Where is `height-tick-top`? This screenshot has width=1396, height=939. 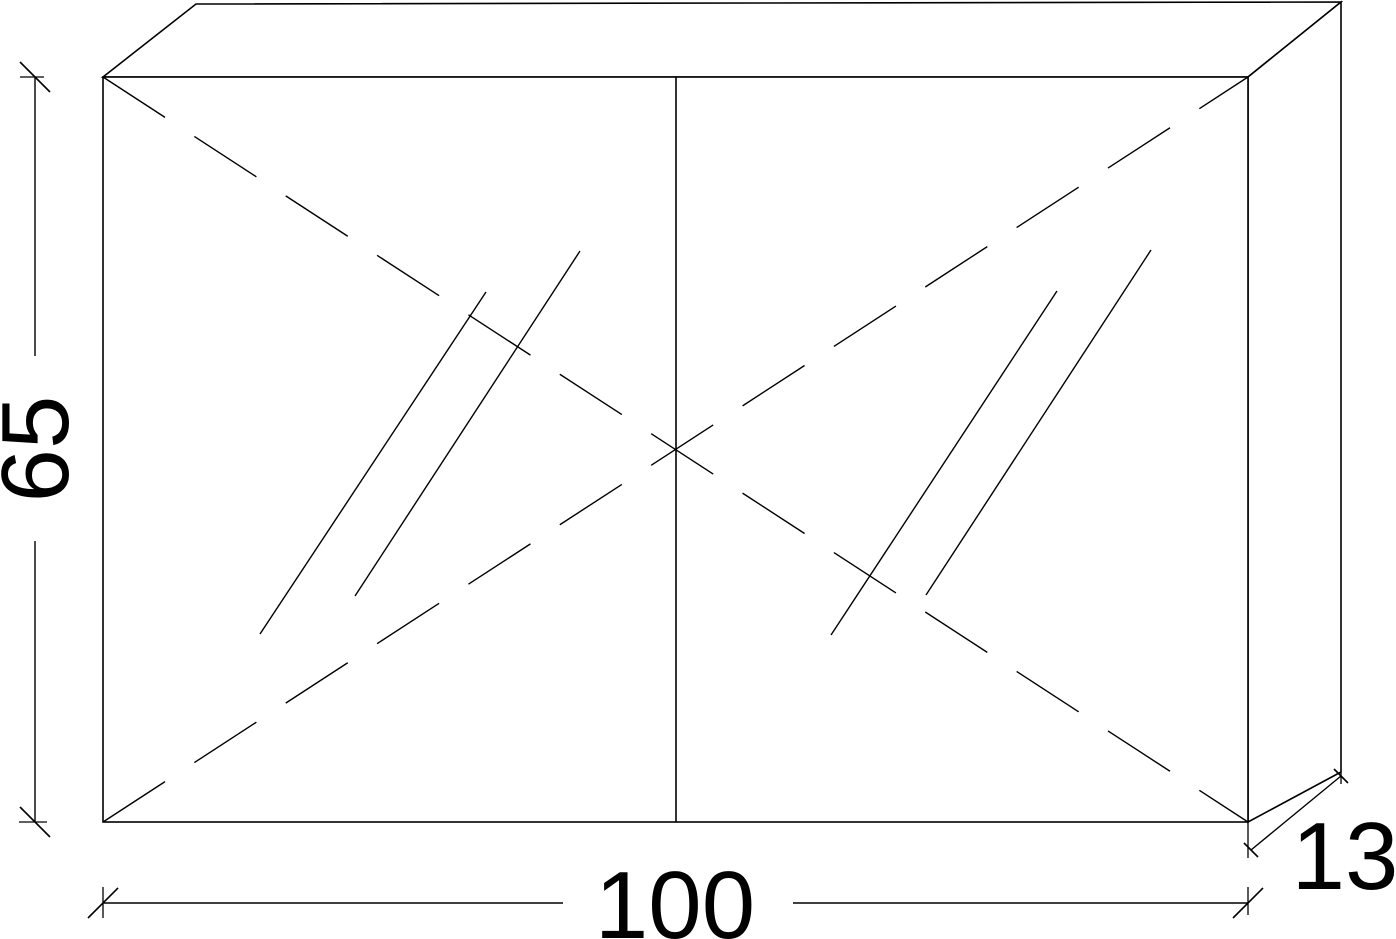
height-tick-top is located at coordinates (35, 77).